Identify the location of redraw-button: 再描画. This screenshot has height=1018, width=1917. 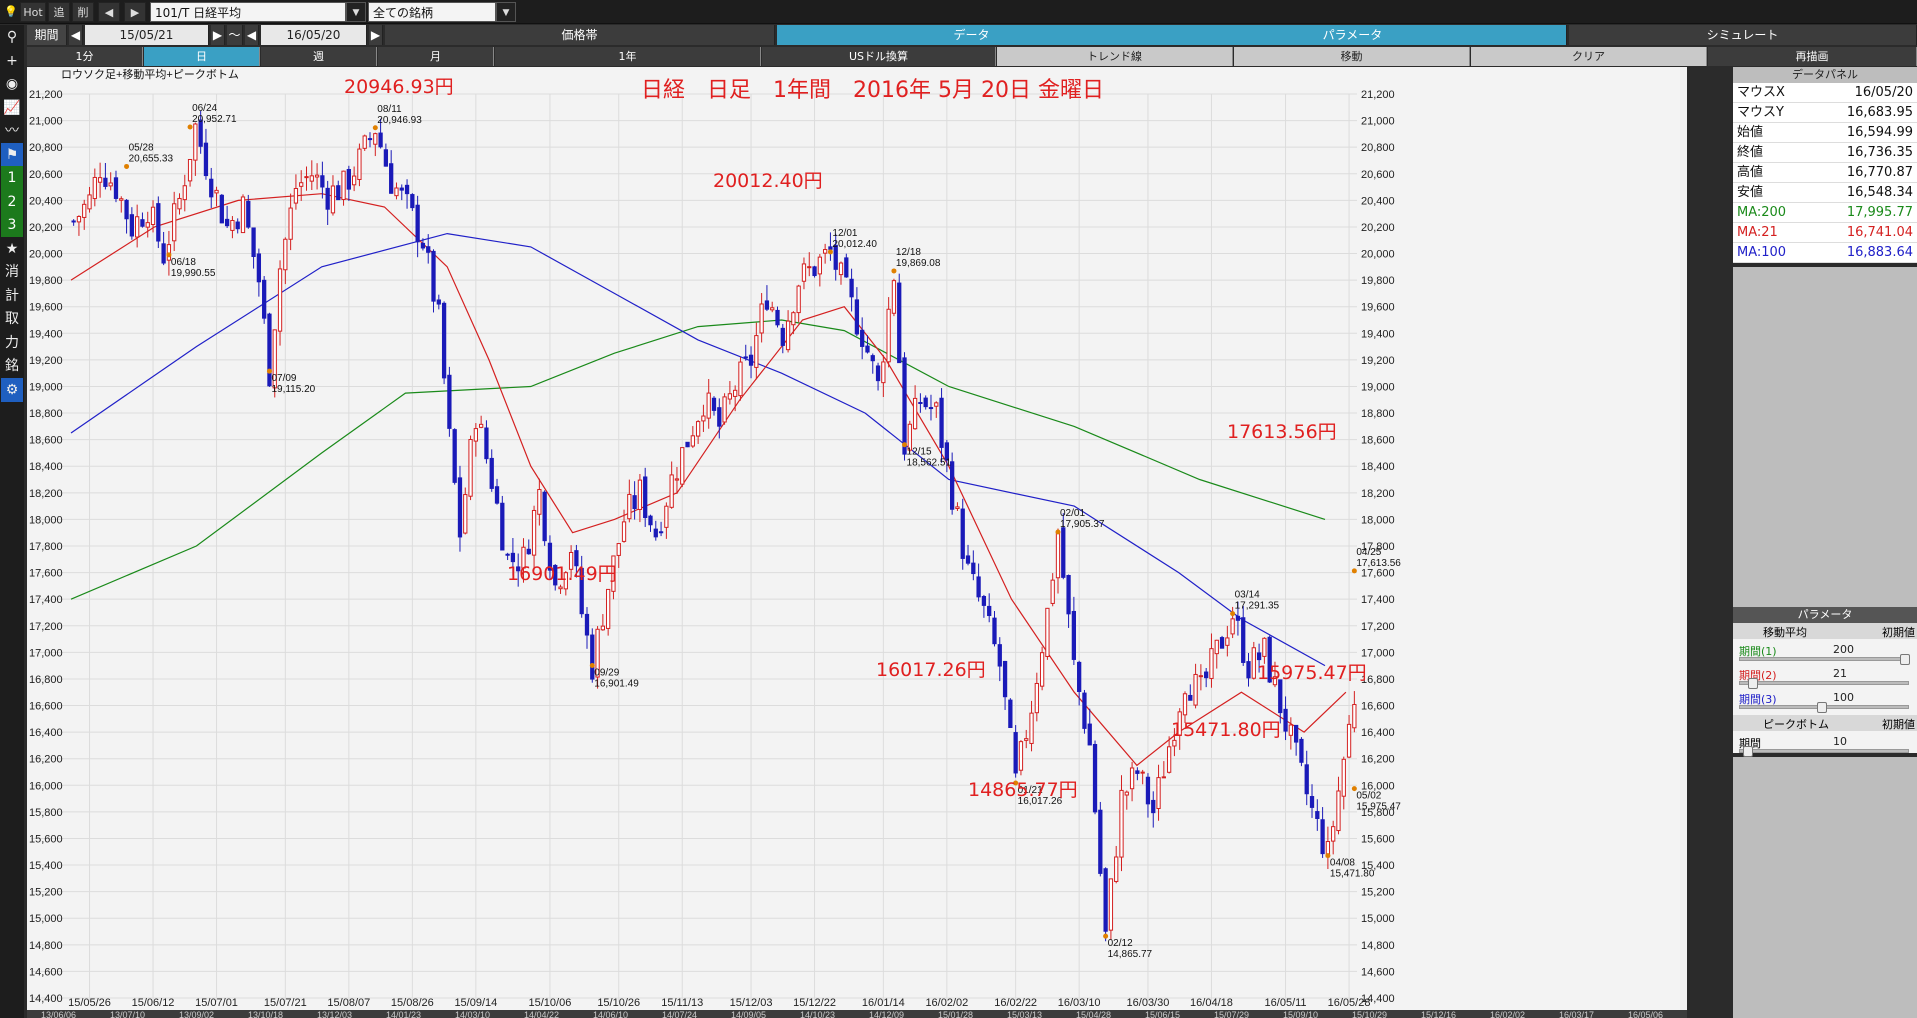
(1812, 56).